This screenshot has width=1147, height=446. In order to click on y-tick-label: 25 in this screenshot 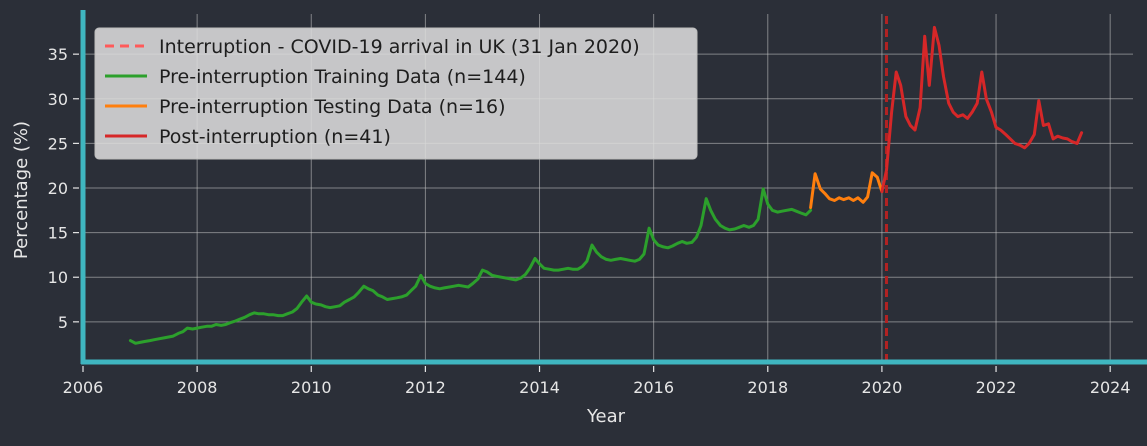, I will do `click(58, 143)`.